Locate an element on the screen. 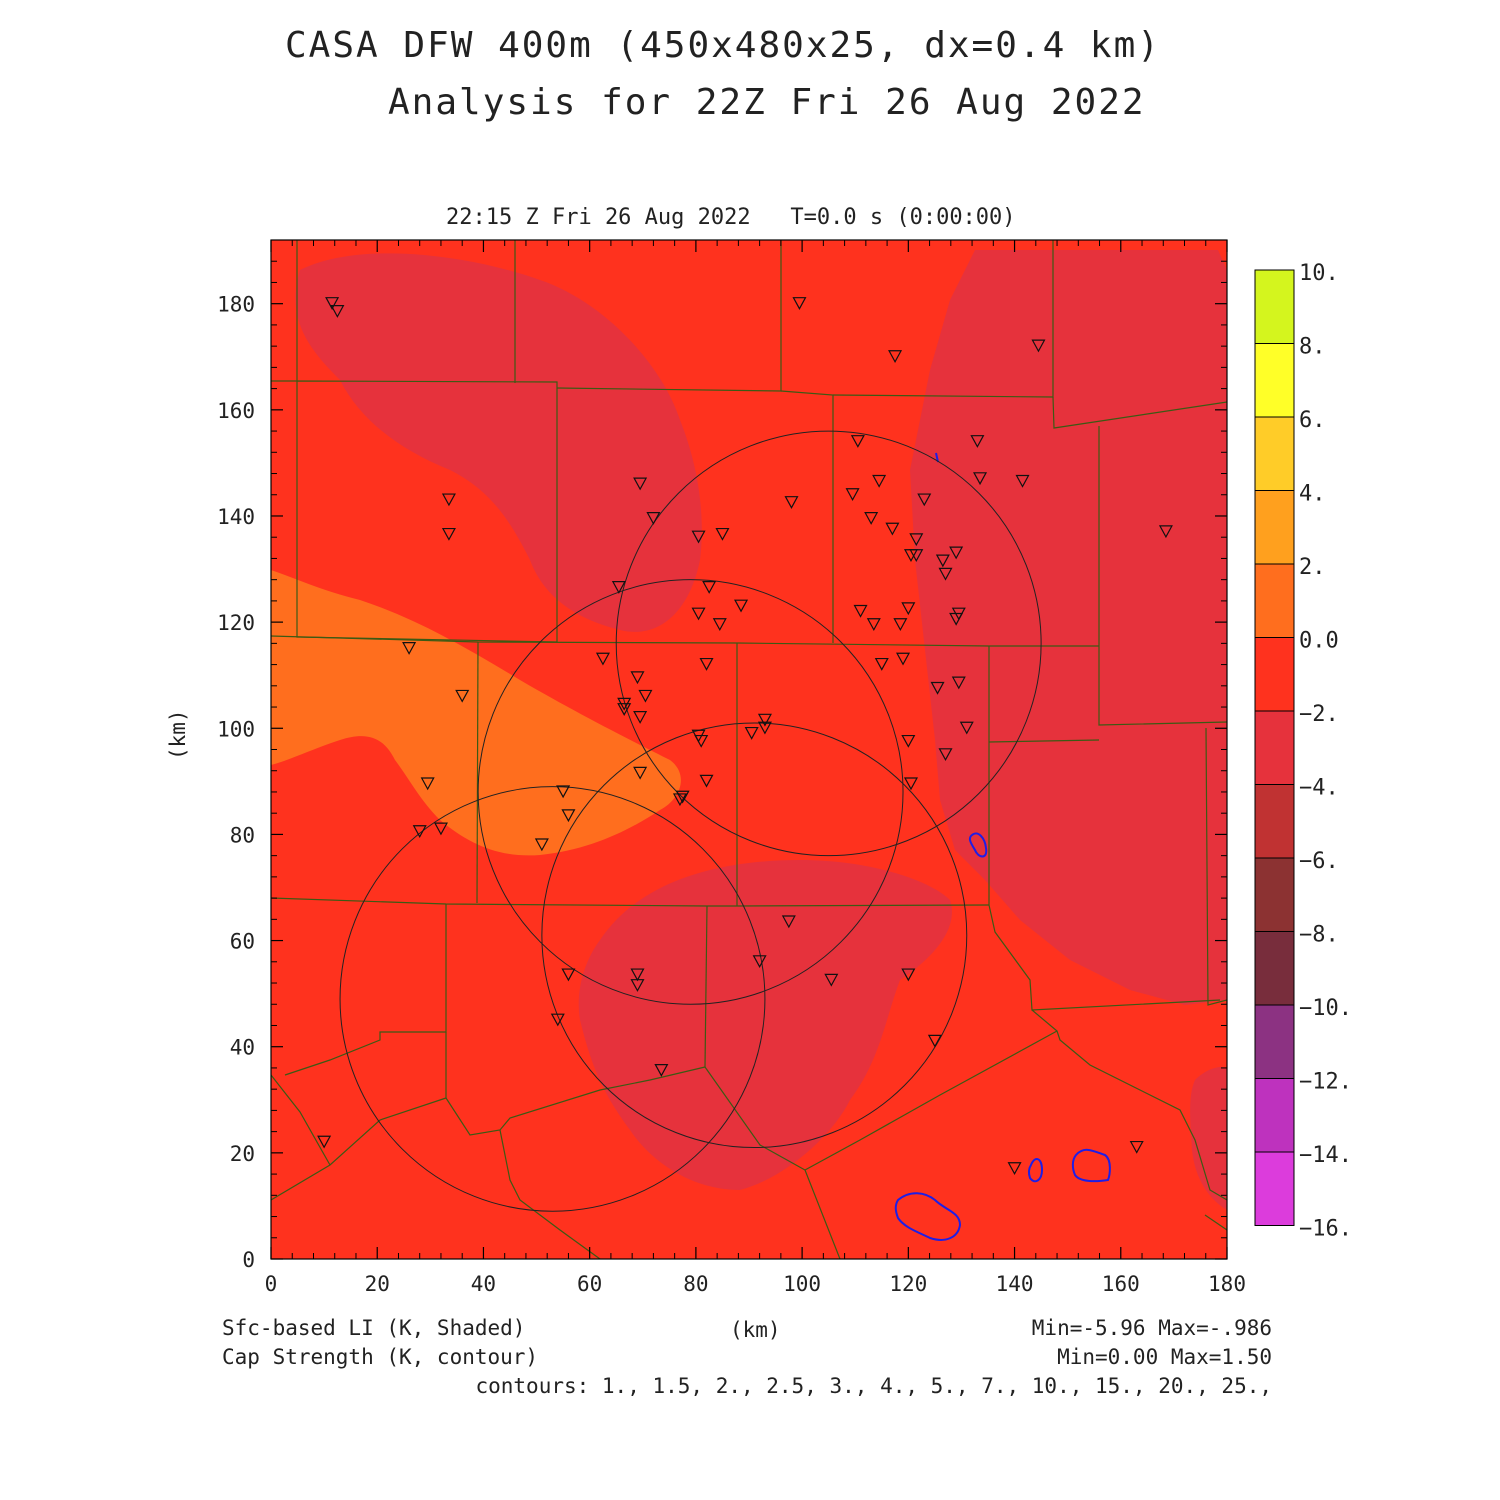  y-tick-label: 40 is located at coordinates (242, 1048).